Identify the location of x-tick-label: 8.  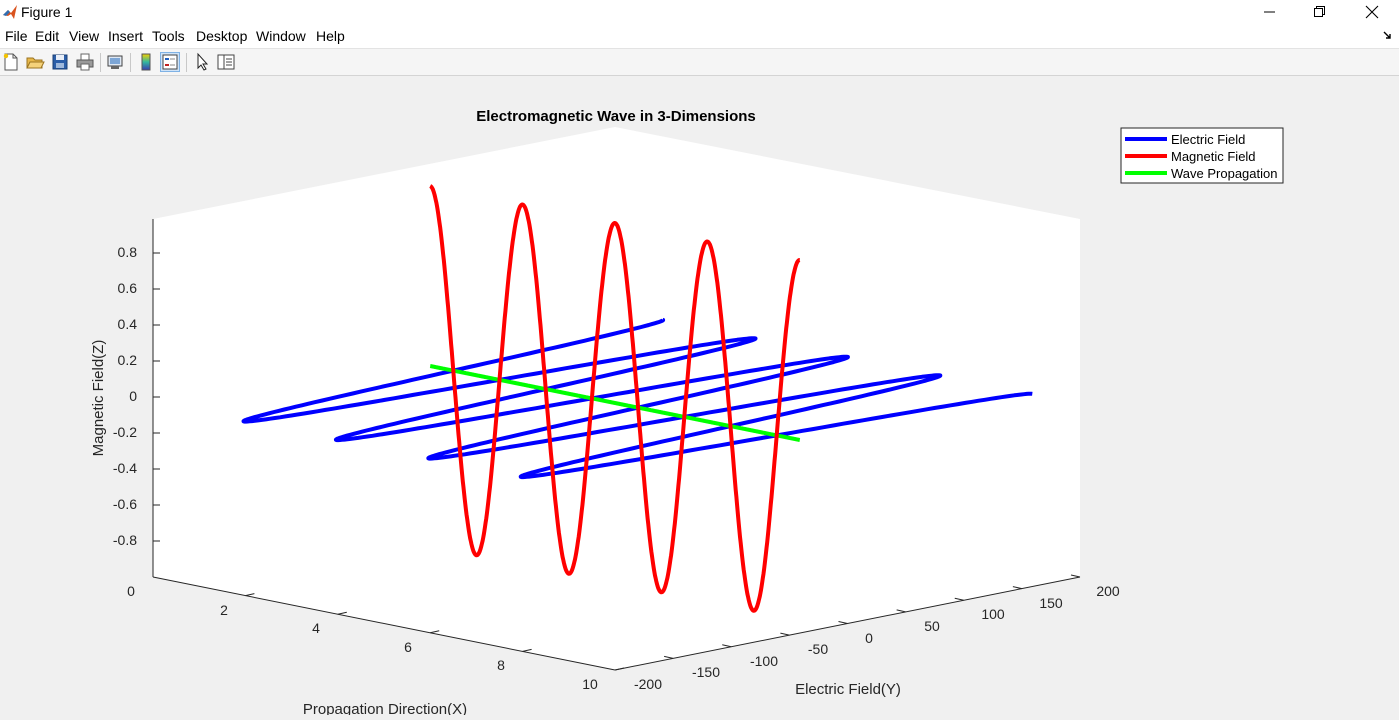
(501, 665).